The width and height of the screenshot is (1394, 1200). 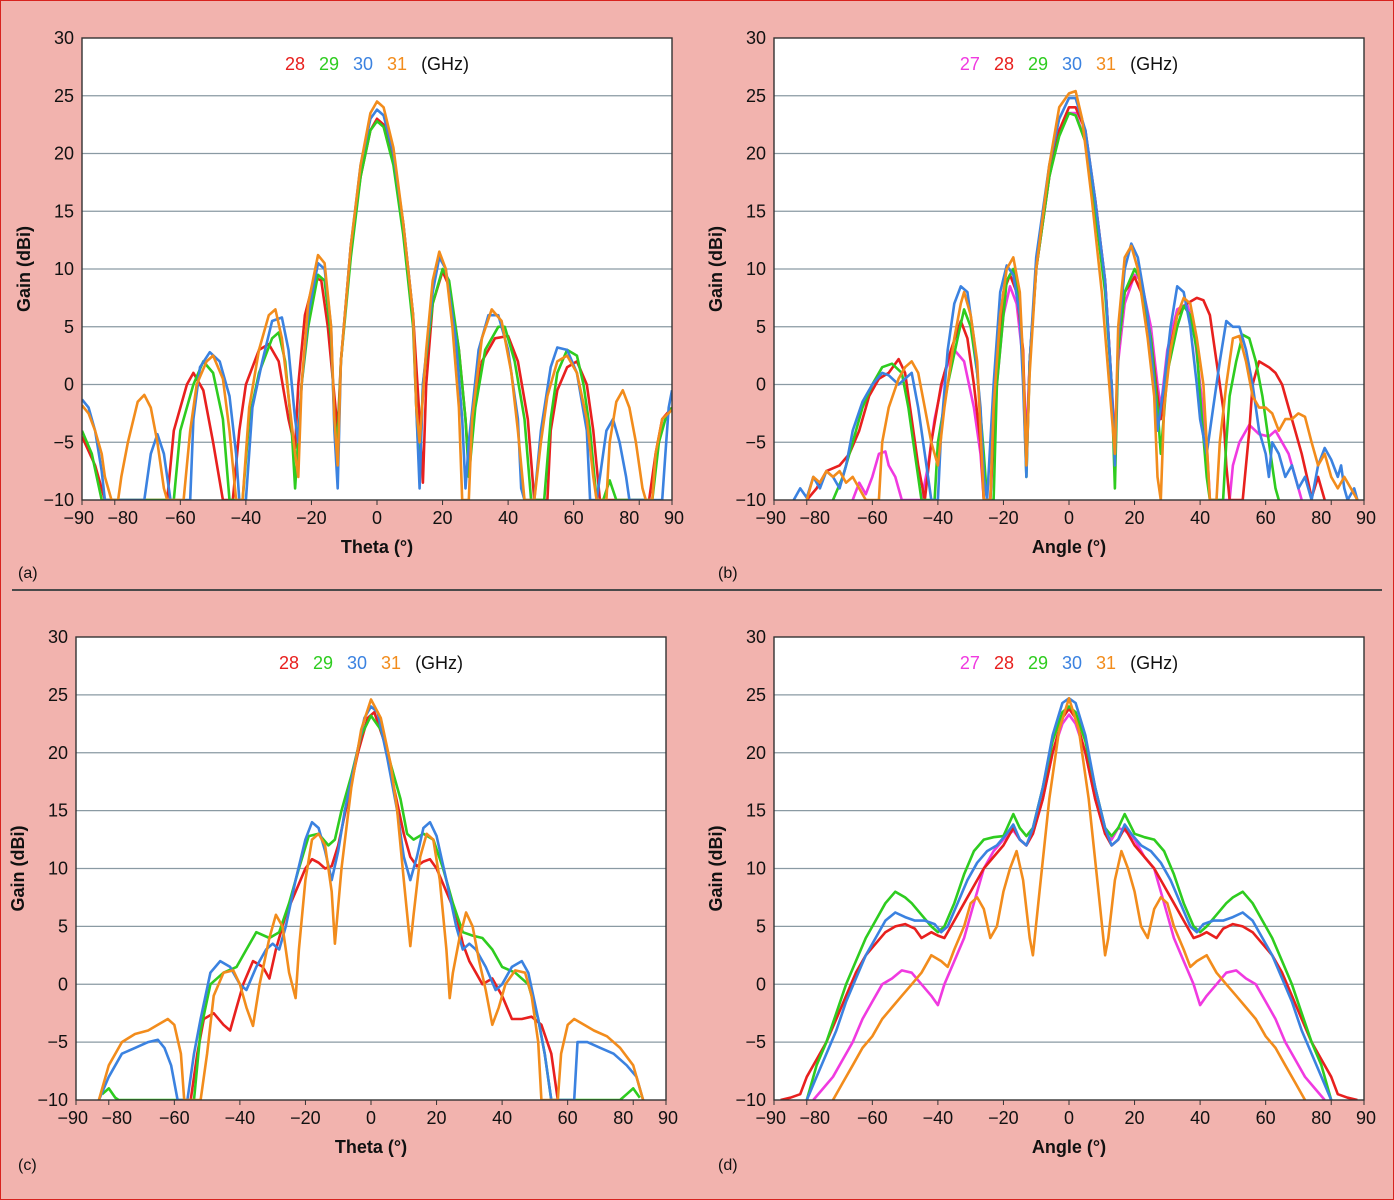 I want to click on series-line-28ghz, so click(x=1069, y=903).